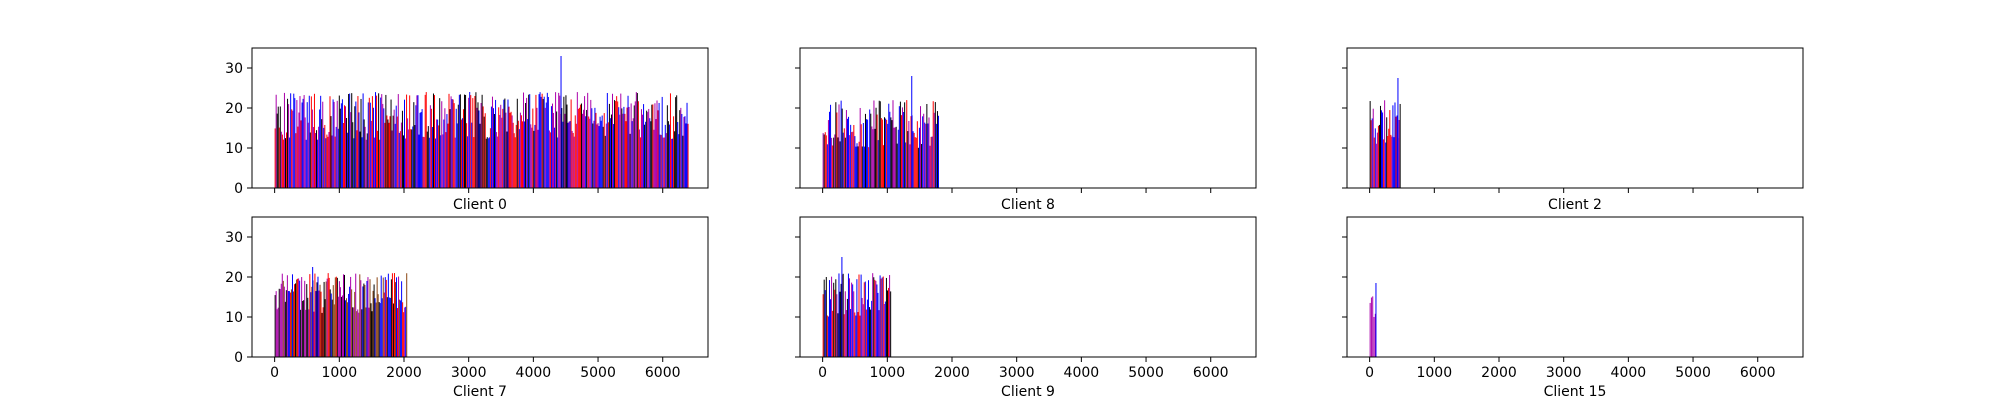 Image resolution: width=2000 pixels, height=400 pixels. What do you see at coordinates (274, 373) in the screenshot?
I see `x-tick-label: 0` at bounding box center [274, 373].